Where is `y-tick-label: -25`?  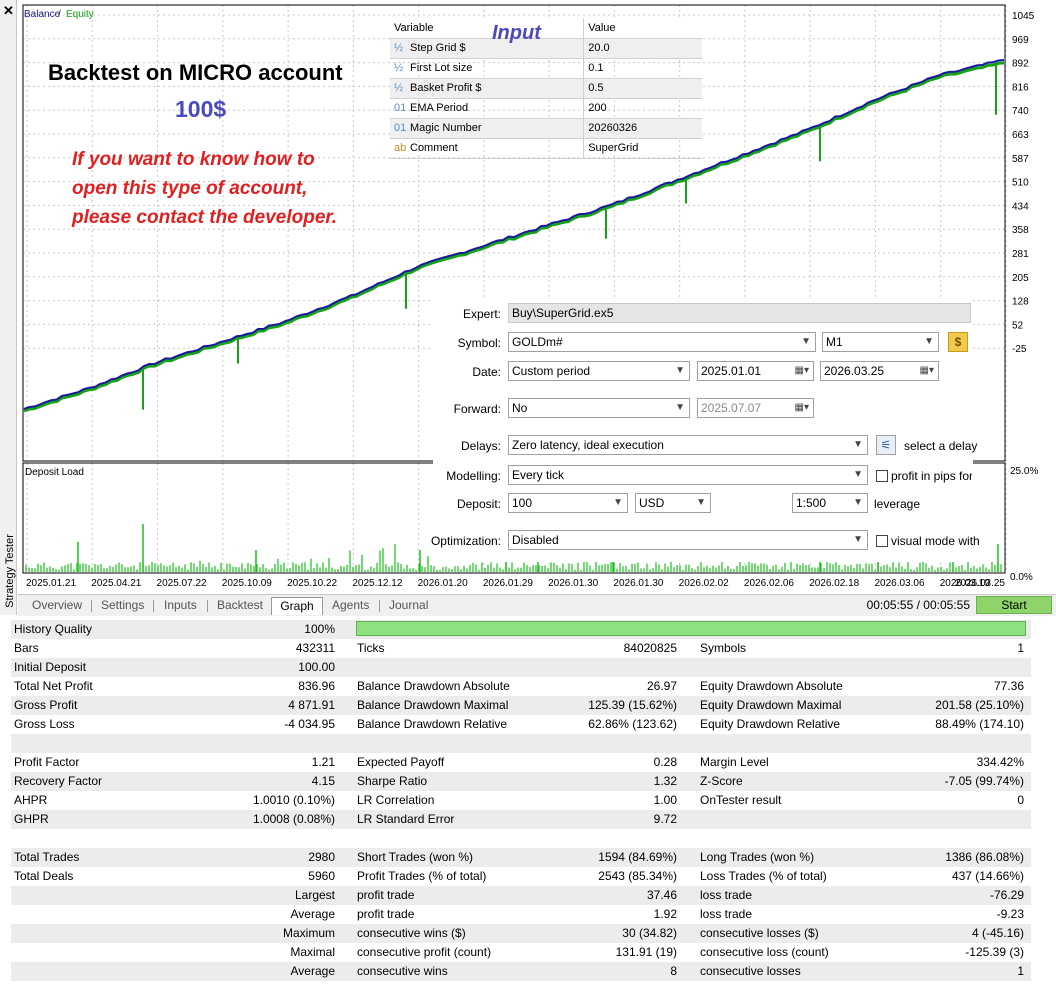
y-tick-label: -25 is located at coordinates (1019, 349).